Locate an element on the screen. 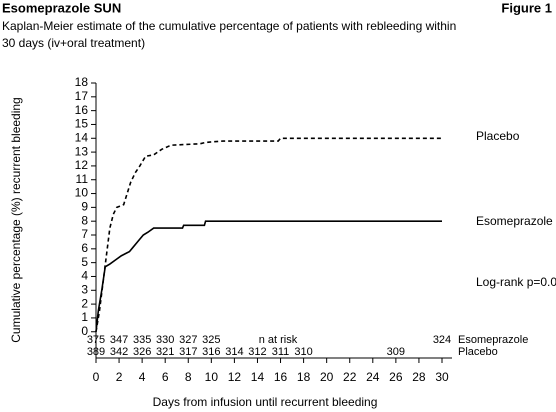 The image size is (556, 412). at-risk-count: 389 is located at coordinates (96, 352).